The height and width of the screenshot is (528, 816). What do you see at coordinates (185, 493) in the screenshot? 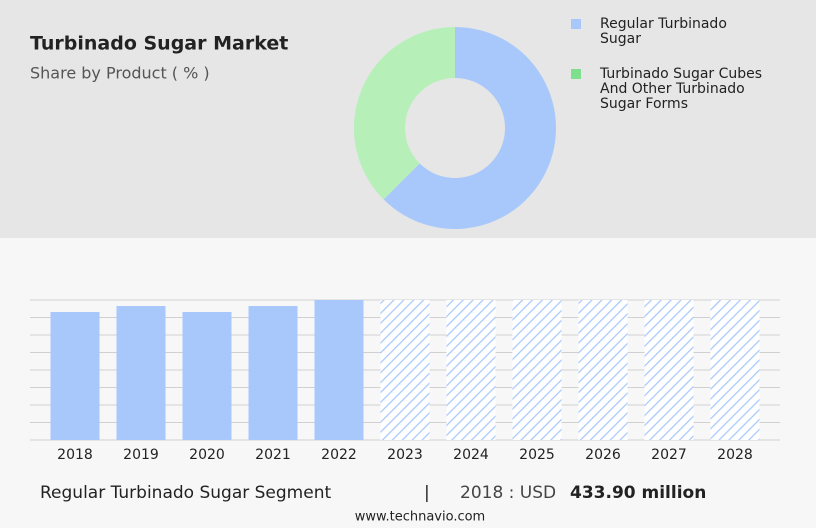
I see `segment-label: Regular Turbinado Sugar Segment` at bounding box center [185, 493].